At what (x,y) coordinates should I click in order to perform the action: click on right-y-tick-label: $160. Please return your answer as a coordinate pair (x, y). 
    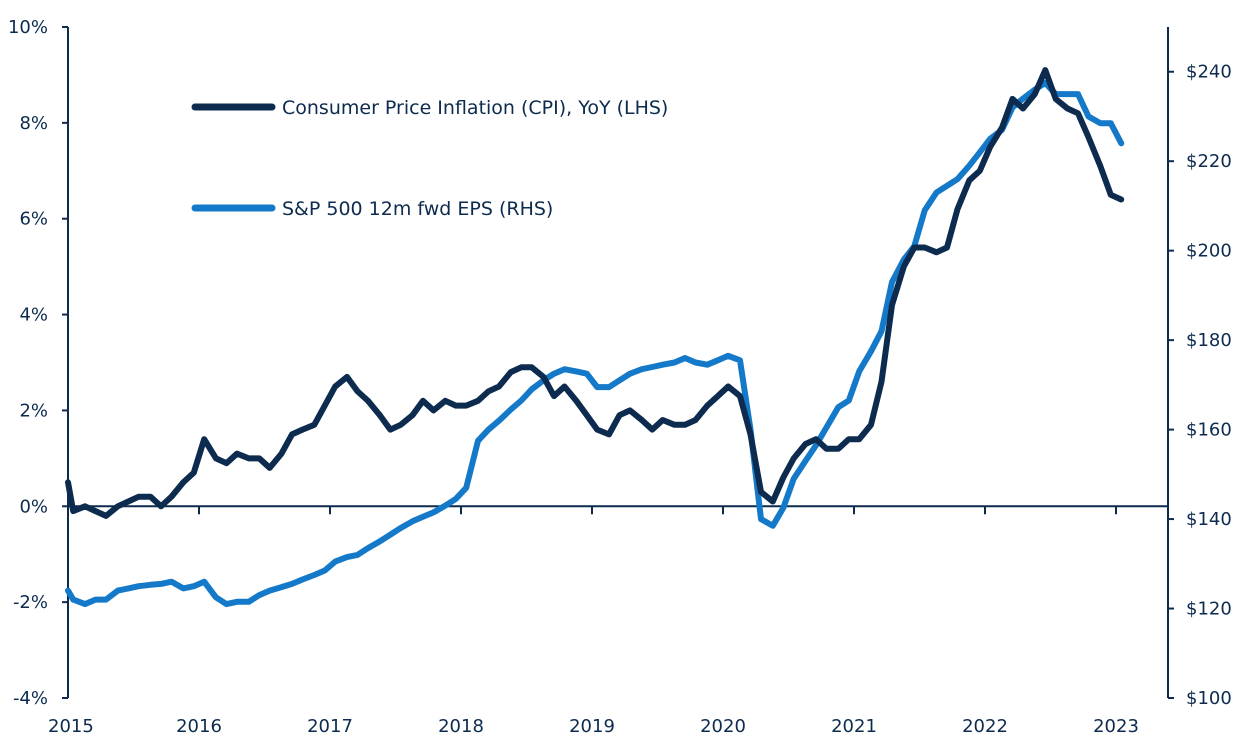
    Looking at the image, I should click on (1209, 430).